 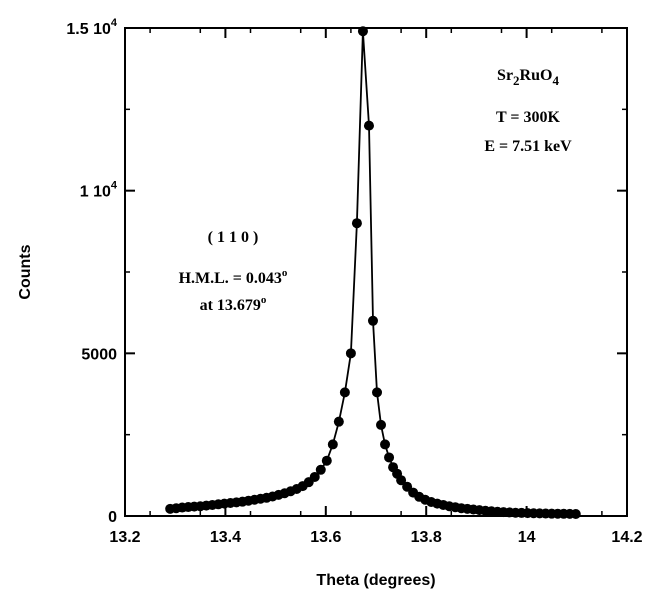 I want to click on peak-position-text: at 13.679, so click(x=230, y=305).